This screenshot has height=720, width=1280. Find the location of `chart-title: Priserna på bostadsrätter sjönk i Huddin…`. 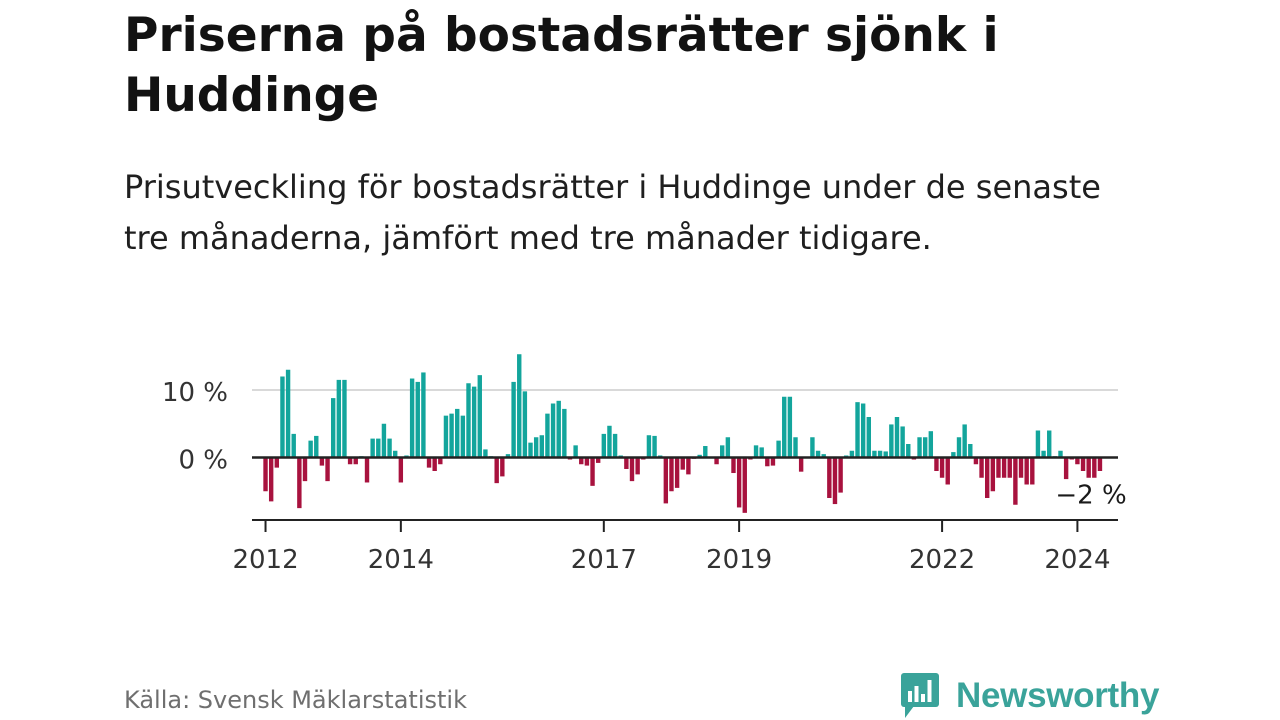

chart-title: Priserna på bostadsrätter sjönk i Huddin… is located at coordinates (561, 65).